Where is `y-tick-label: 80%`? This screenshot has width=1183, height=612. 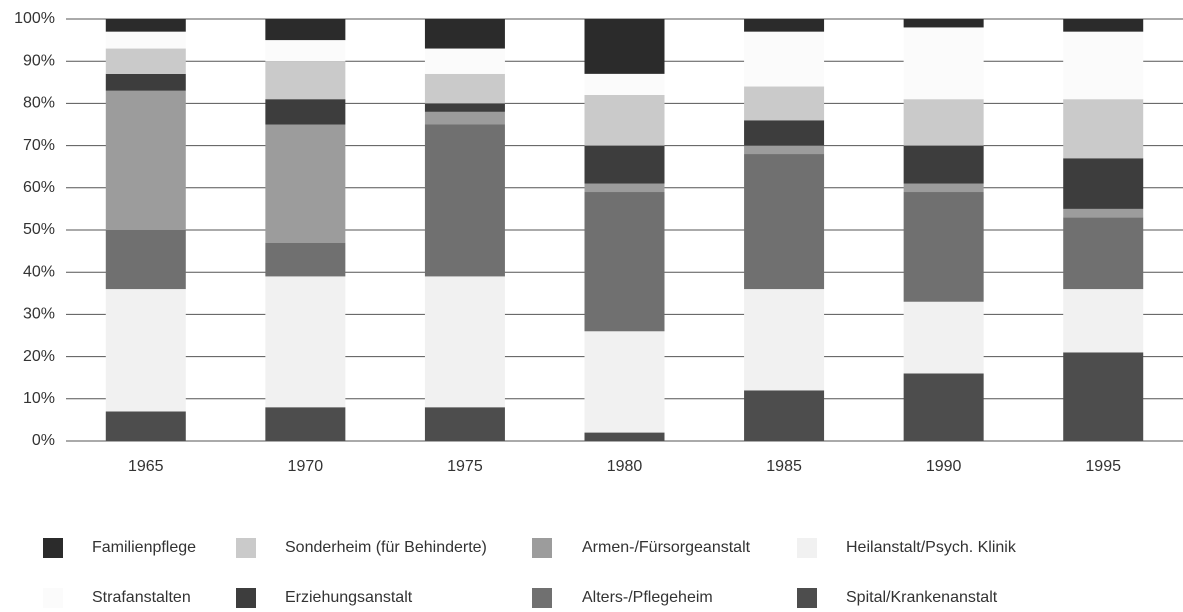
y-tick-label: 80% is located at coordinates (39, 103).